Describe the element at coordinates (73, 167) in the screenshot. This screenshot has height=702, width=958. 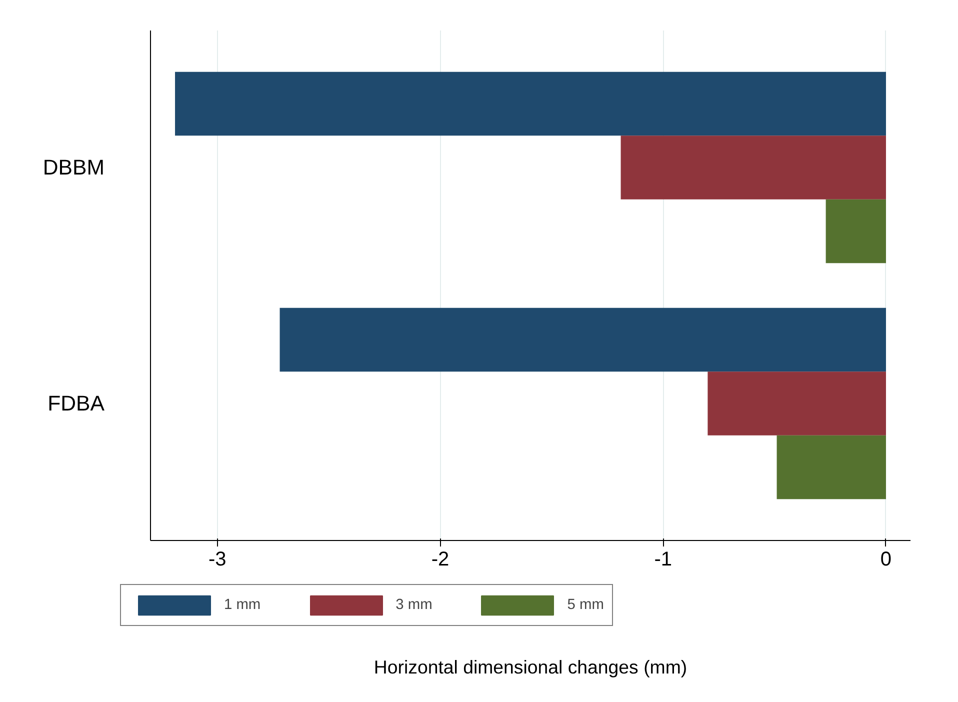
I see `y-tick-label: DBBM` at that location.